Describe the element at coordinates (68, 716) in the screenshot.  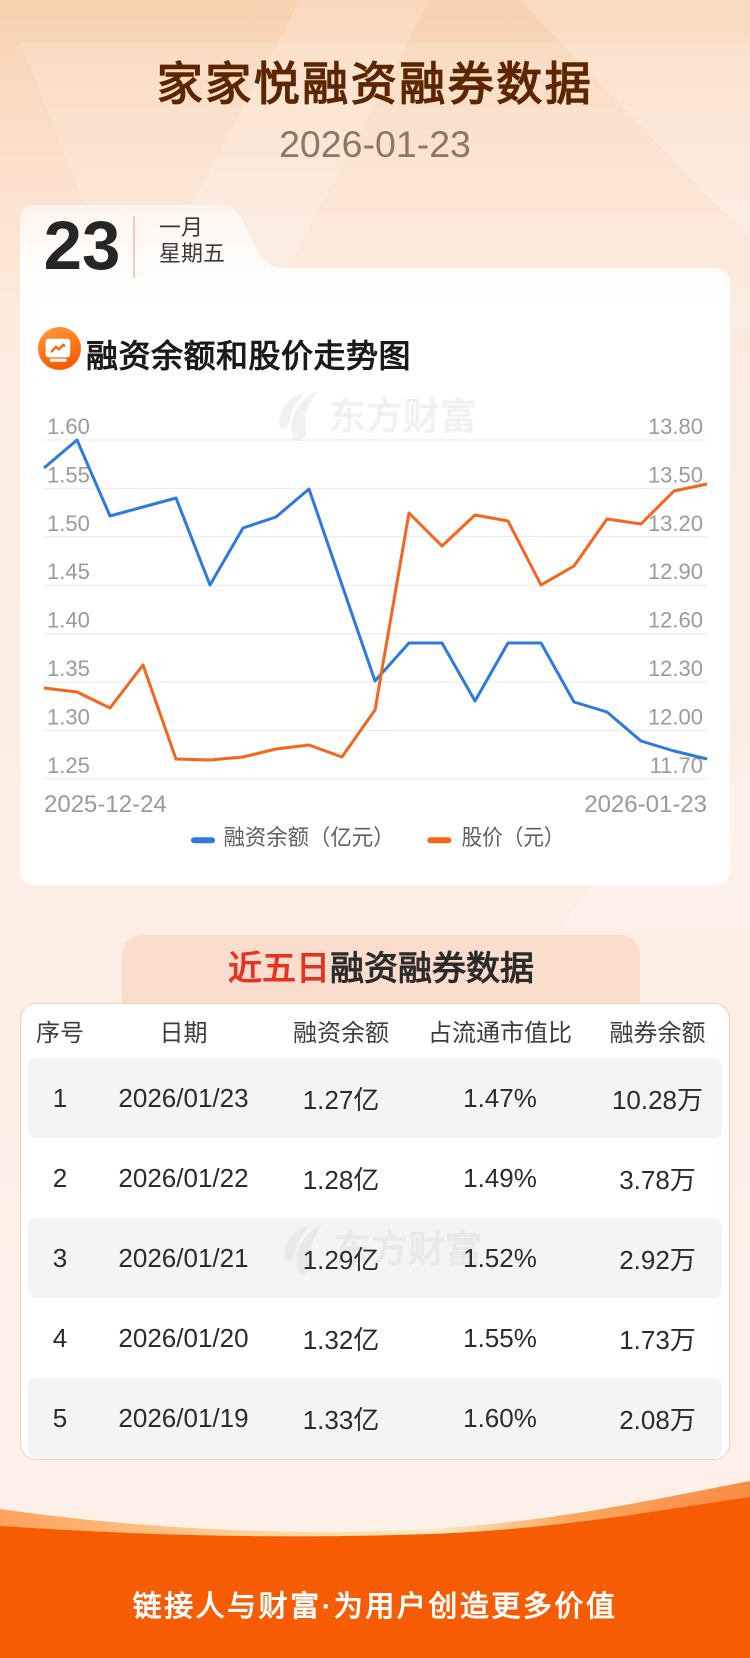
I see `svg-text: 1.30` at that location.